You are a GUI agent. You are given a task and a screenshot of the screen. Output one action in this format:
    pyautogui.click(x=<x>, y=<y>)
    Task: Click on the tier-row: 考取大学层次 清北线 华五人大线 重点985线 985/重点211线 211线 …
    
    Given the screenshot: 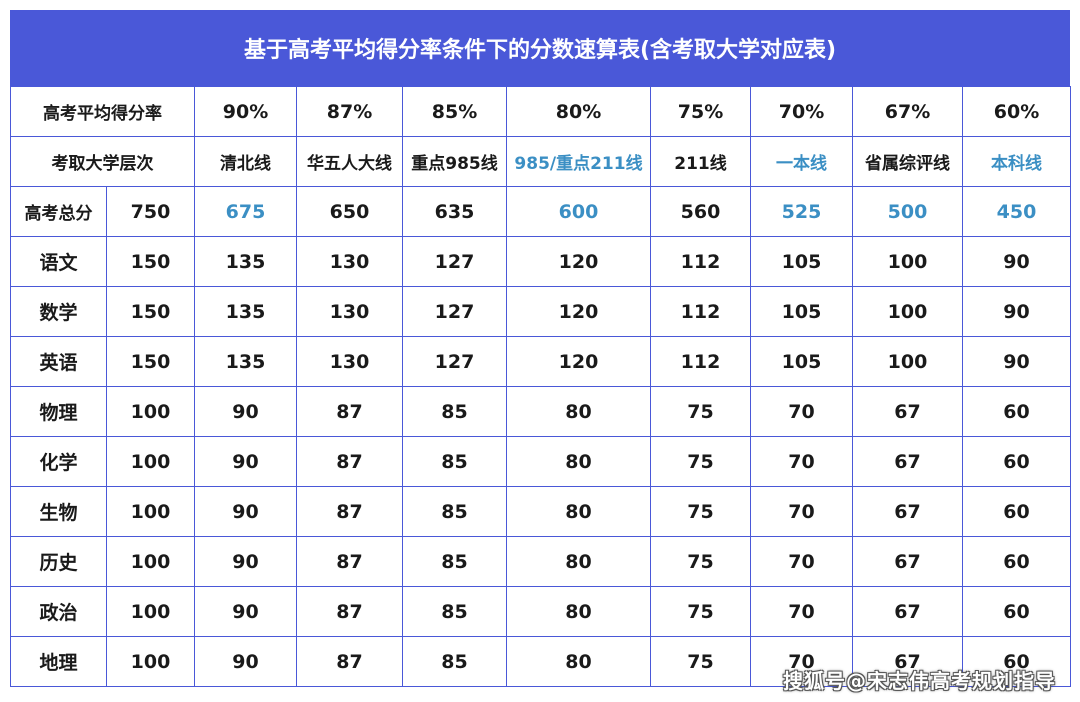 What is the action you would take?
    pyautogui.click(x=540, y=161)
    